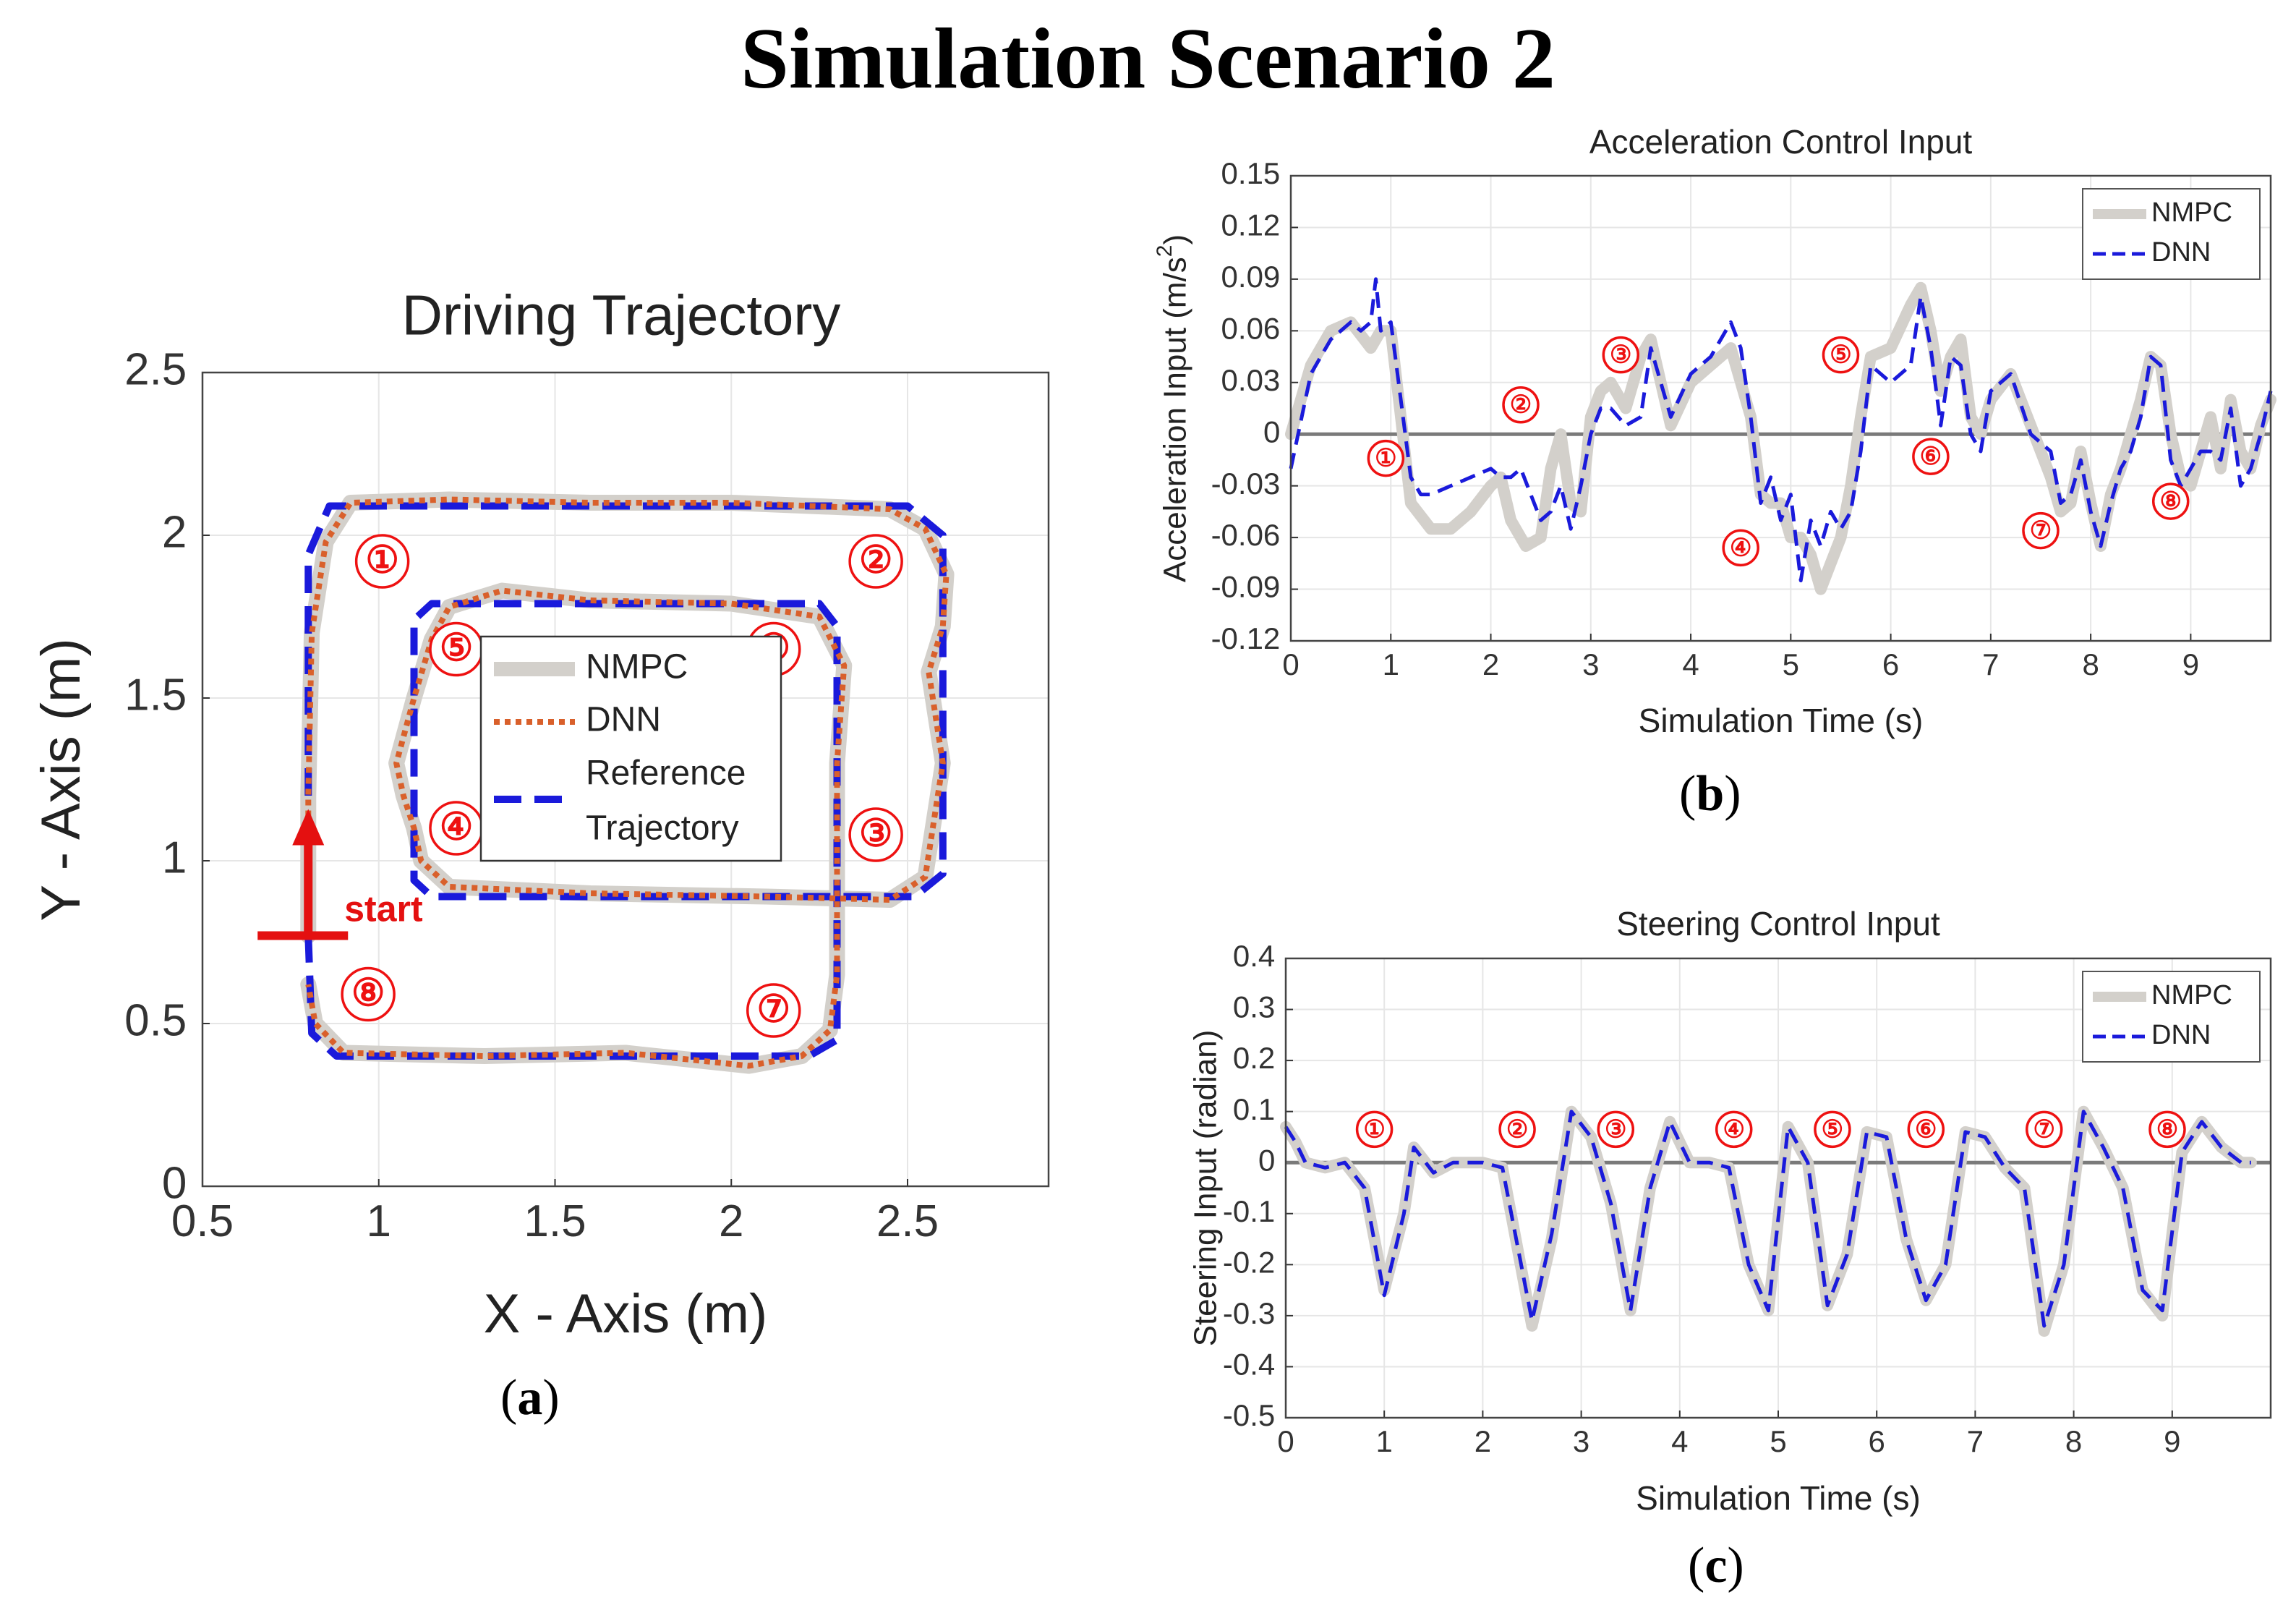 This screenshot has width=2296, height=1621. I want to click on x-tick-label-c: 2, so click(1483, 1441).